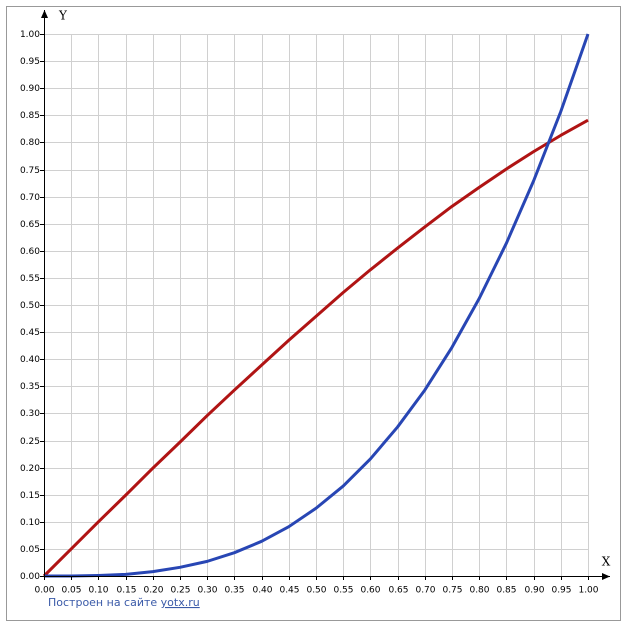 The image size is (627, 630). I want to click on y-axis-label: Y, so click(63, 16).